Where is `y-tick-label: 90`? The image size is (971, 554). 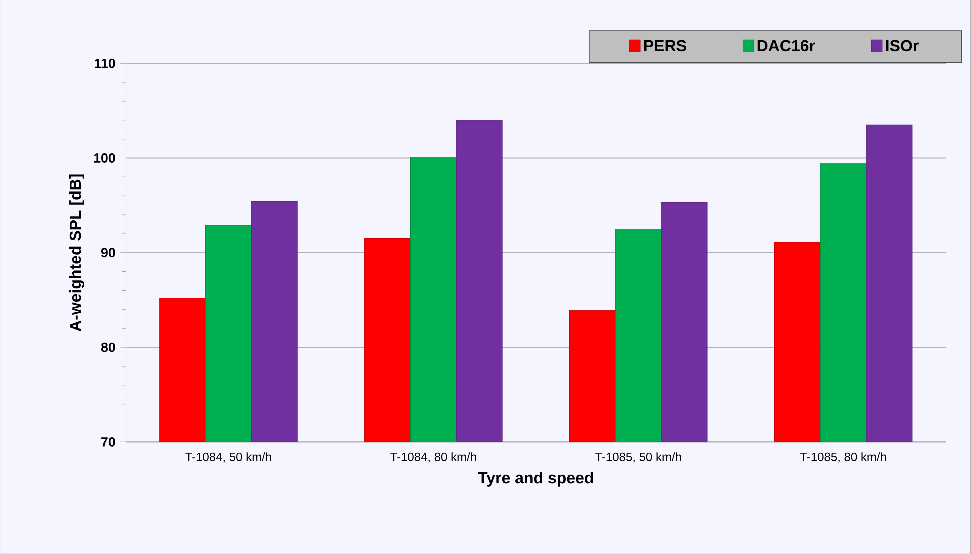 y-tick-label: 90 is located at coordinates (108, 253).